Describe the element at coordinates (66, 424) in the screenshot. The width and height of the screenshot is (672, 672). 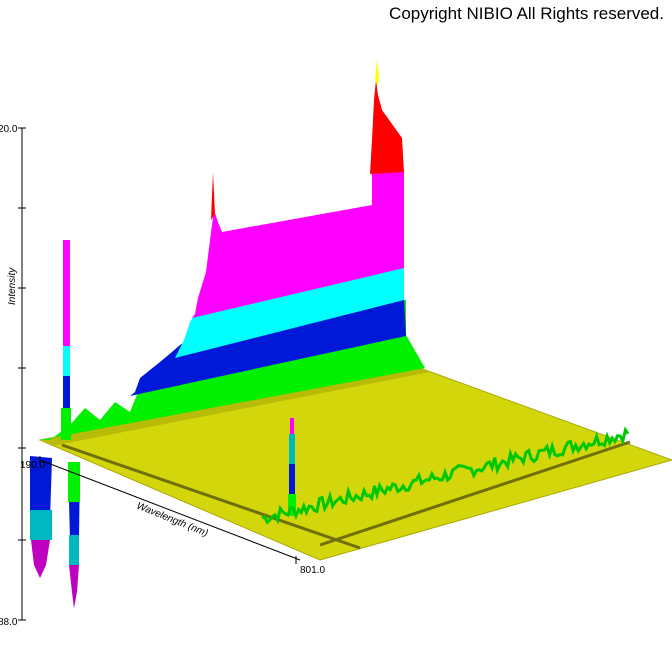
I see `left-spike-green` at that location.